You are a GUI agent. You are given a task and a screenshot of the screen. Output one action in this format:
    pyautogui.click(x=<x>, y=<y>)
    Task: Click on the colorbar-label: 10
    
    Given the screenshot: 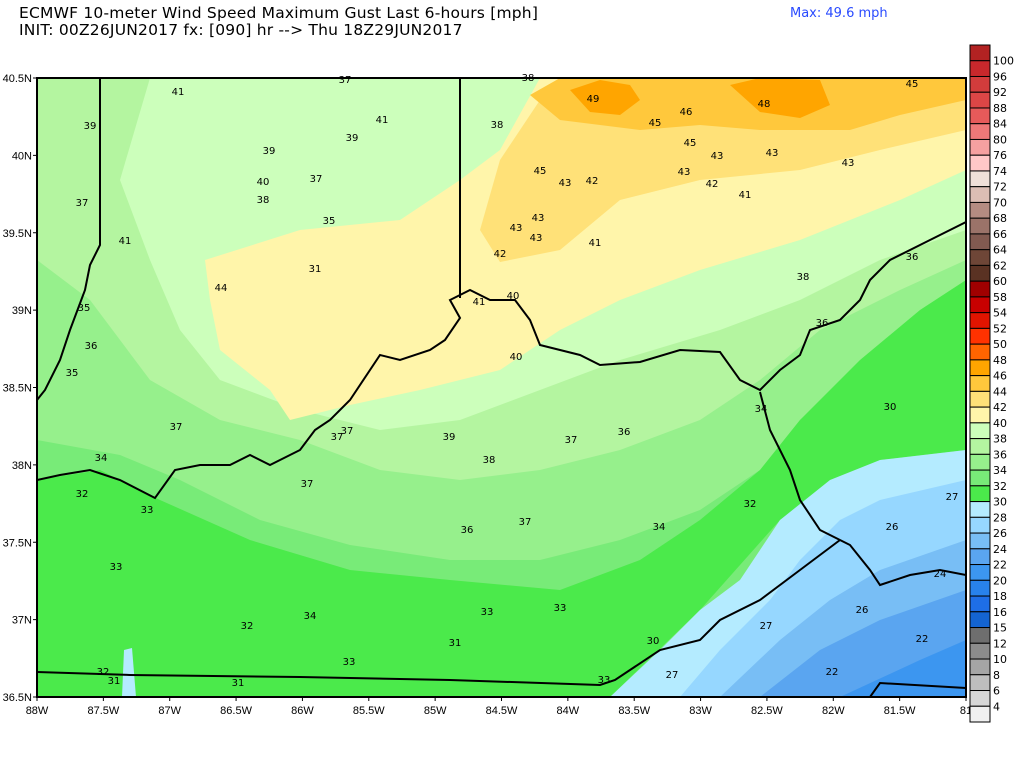 What is the action you would take?
    pyautogui.click(x=1000, y=659)
    